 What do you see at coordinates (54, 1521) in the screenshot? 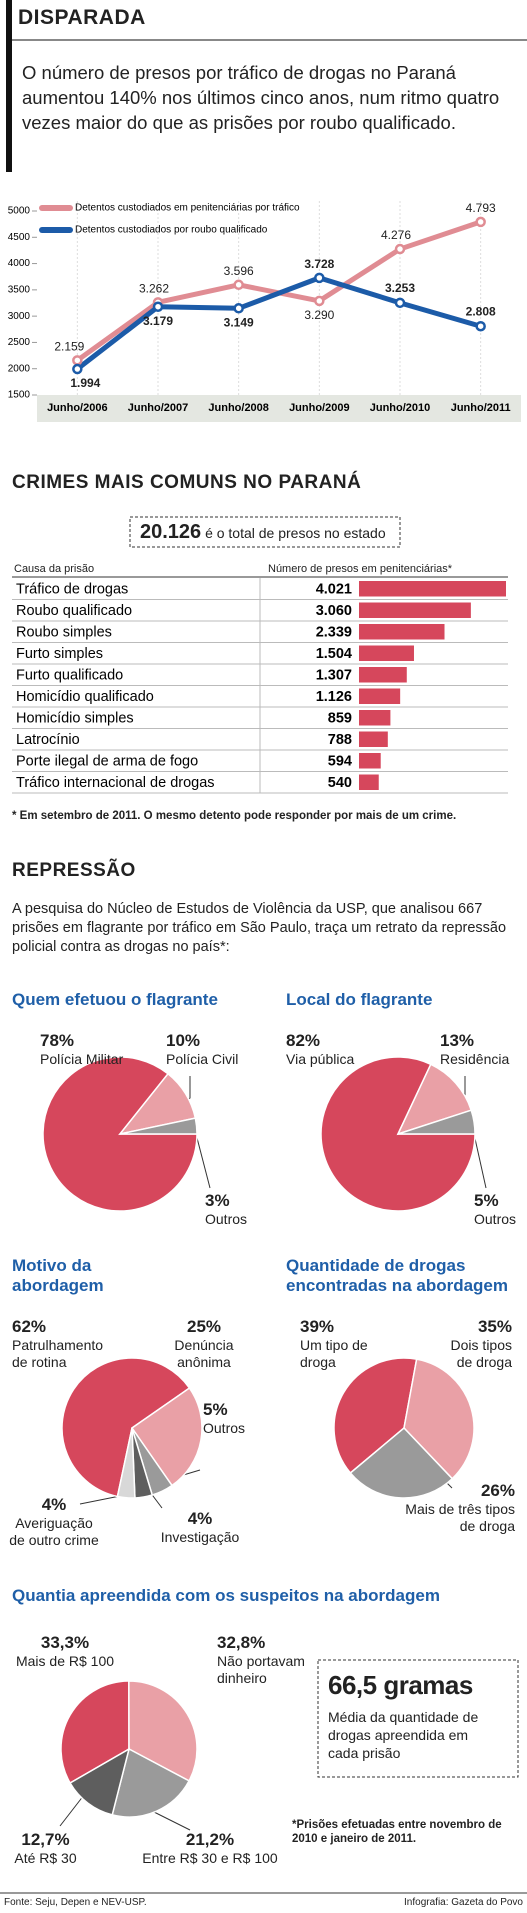
I see `slice-label: 4% Averiguação de outro crime` at bounding box center [54, 1521].